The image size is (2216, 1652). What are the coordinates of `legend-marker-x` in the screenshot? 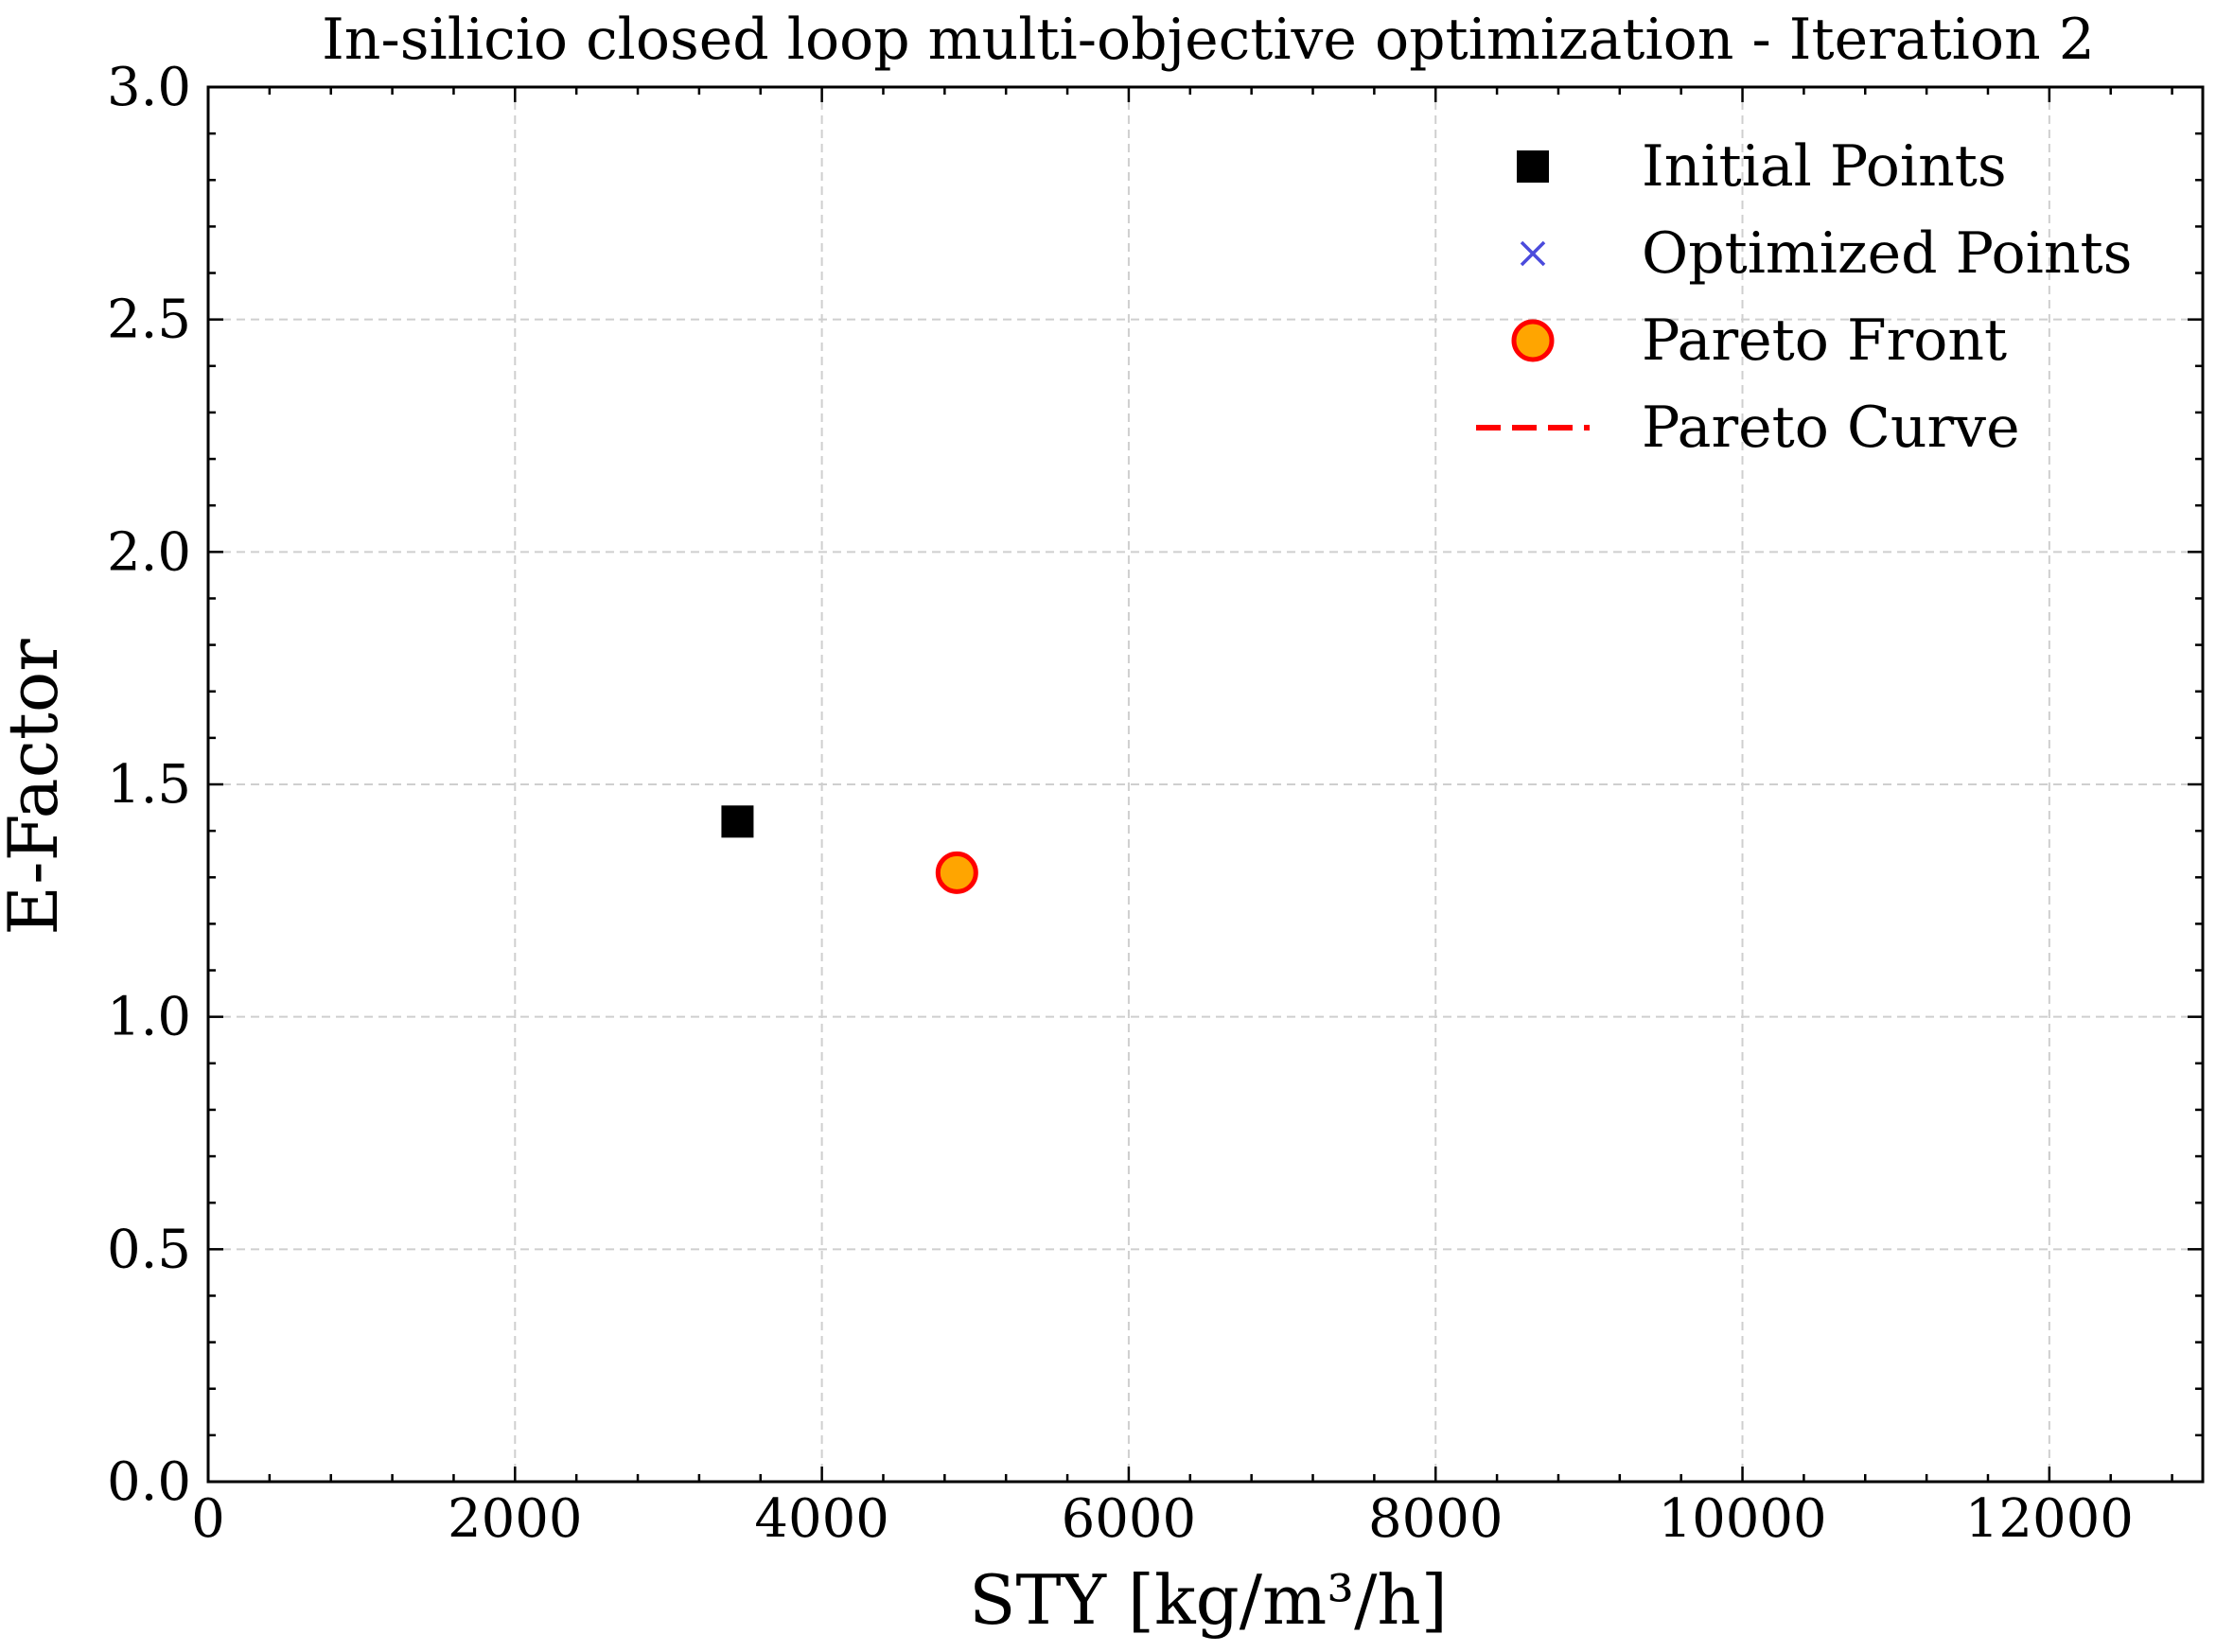 It's located at (1533, 254).